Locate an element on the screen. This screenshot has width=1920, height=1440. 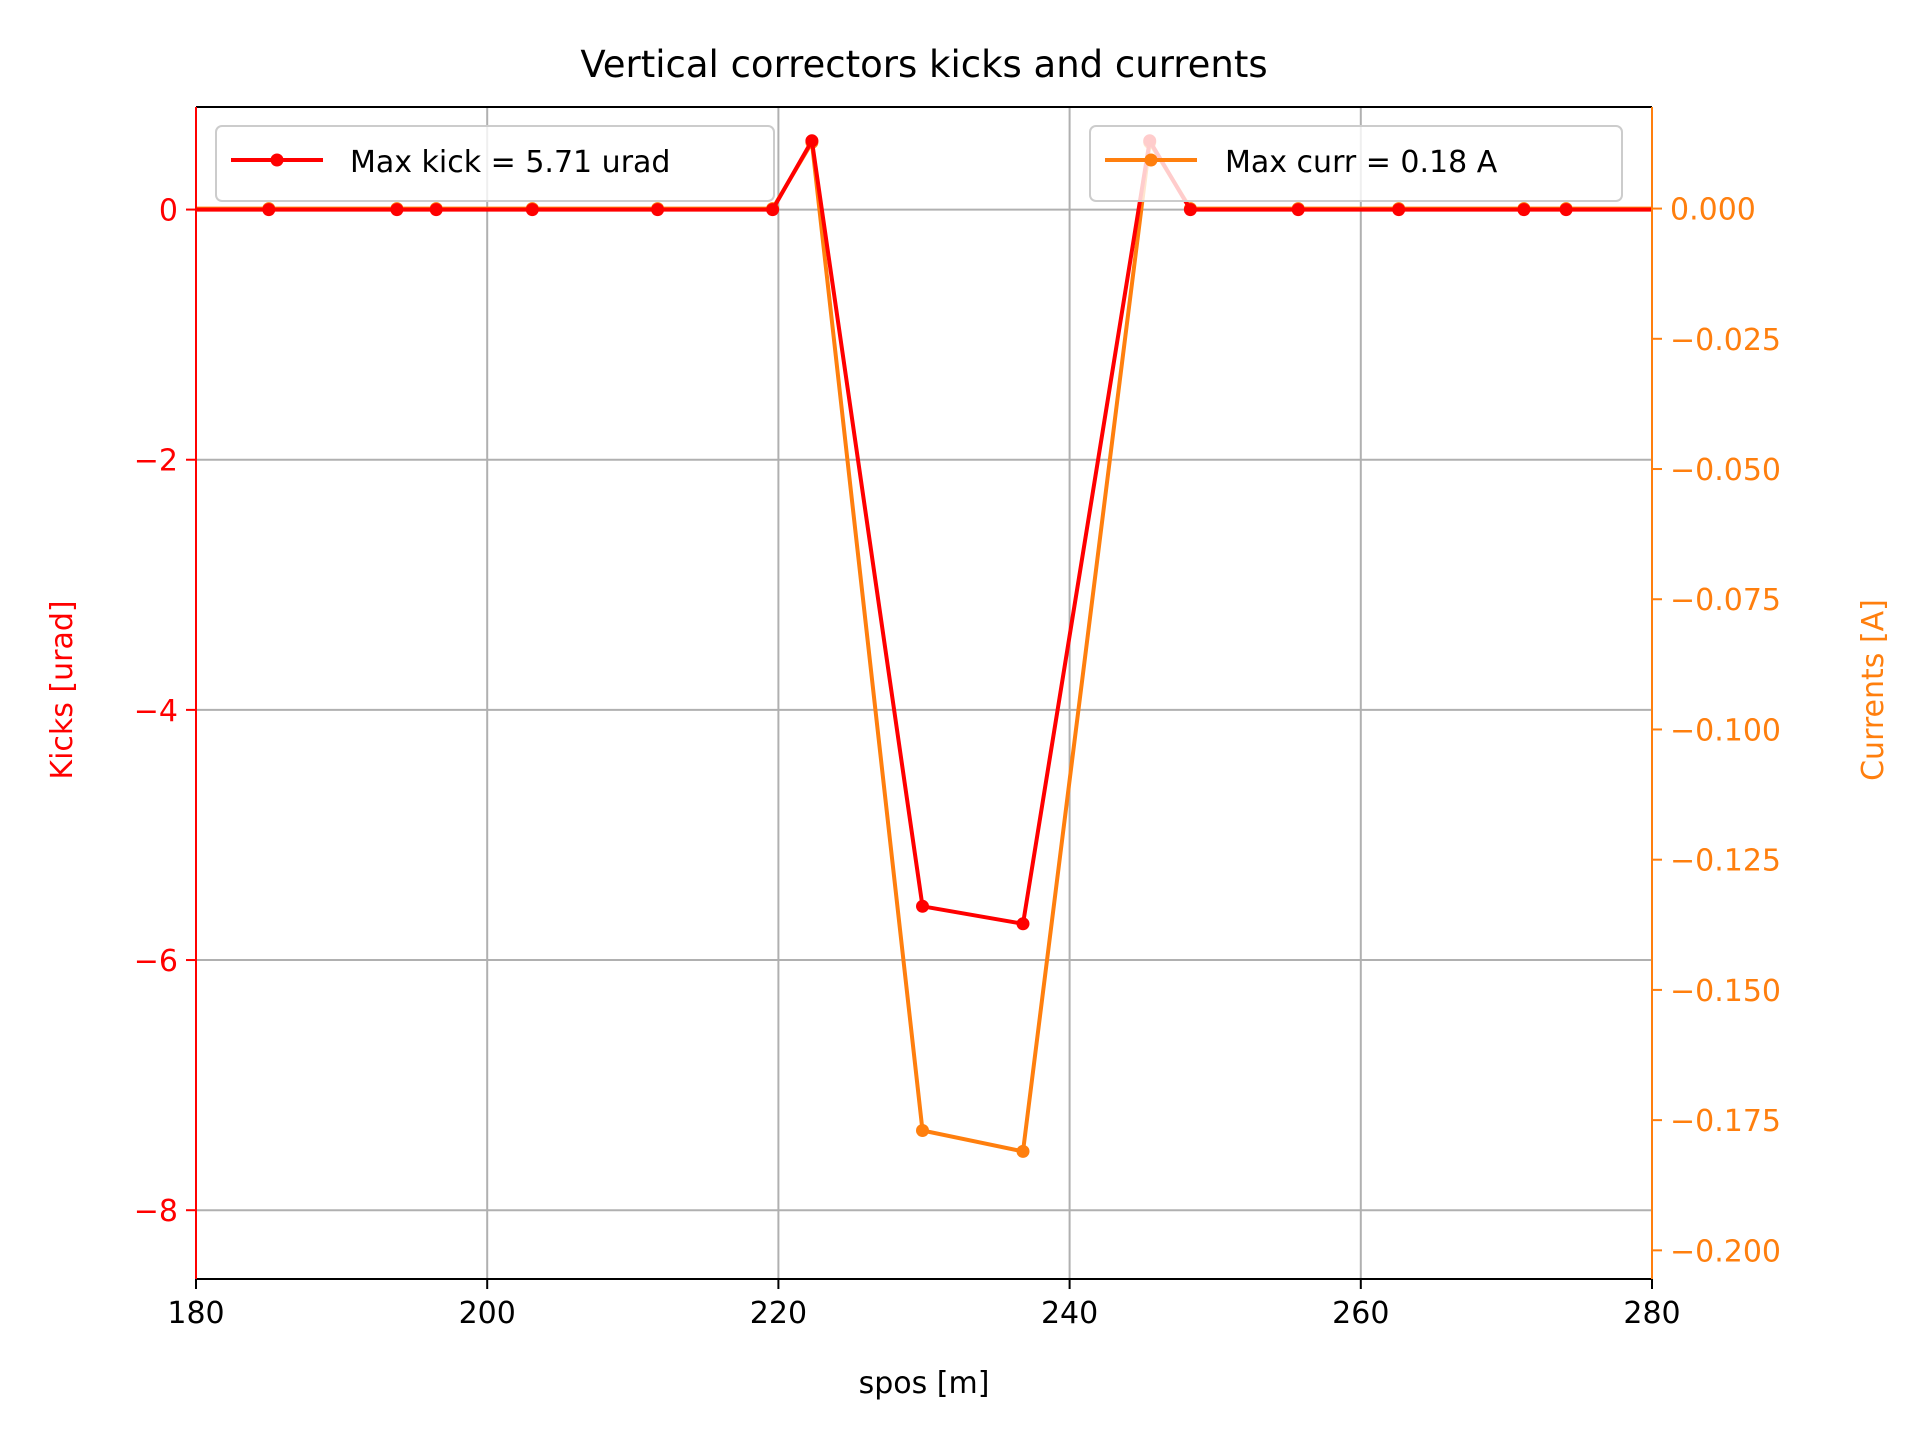
y-tick-label-left-1: −2 is located at coordinates (156, 461).